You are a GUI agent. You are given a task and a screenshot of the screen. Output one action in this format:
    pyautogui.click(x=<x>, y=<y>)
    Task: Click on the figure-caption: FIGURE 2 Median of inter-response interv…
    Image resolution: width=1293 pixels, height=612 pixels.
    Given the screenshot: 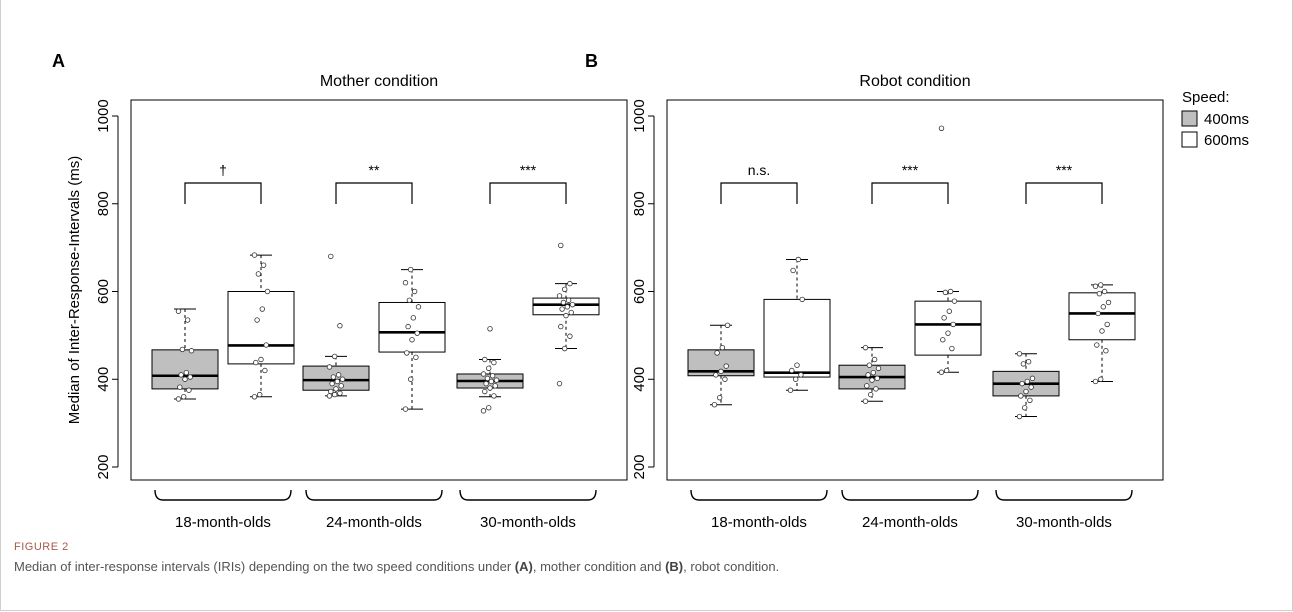 What is the action you would take?
    pyautogui.click(x=644, y=557)
    